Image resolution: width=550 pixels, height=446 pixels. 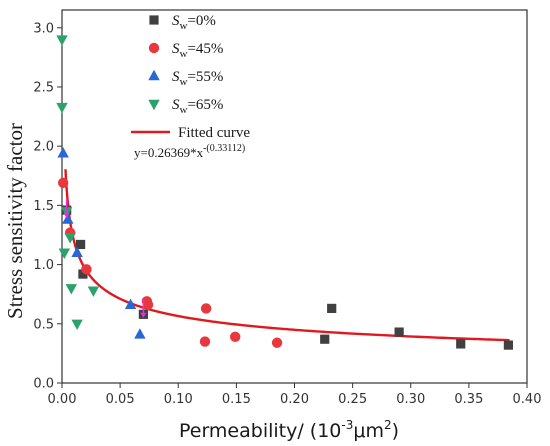 I want to click on x-axis: 0.00 0.05 0.10 0.15 0.20 0.25 0.30 0.35 0.40, so click(x=295, y=395).